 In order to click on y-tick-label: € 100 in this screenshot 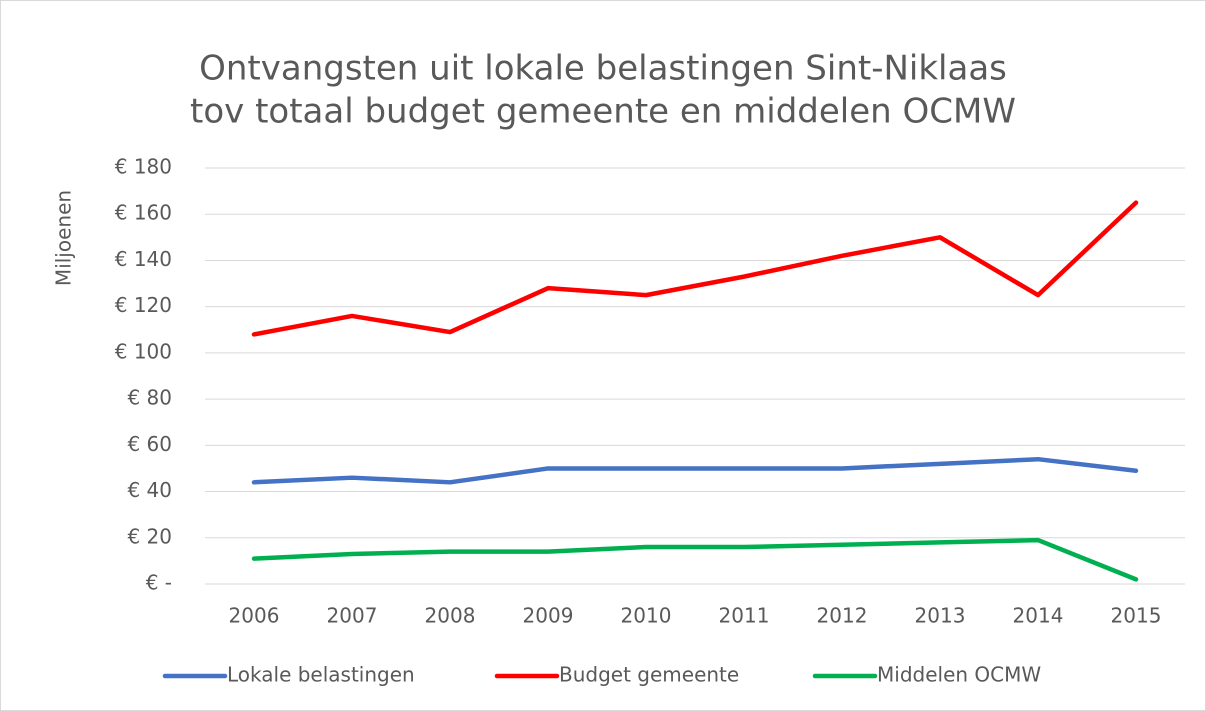, I will do `click(143, 351)`.